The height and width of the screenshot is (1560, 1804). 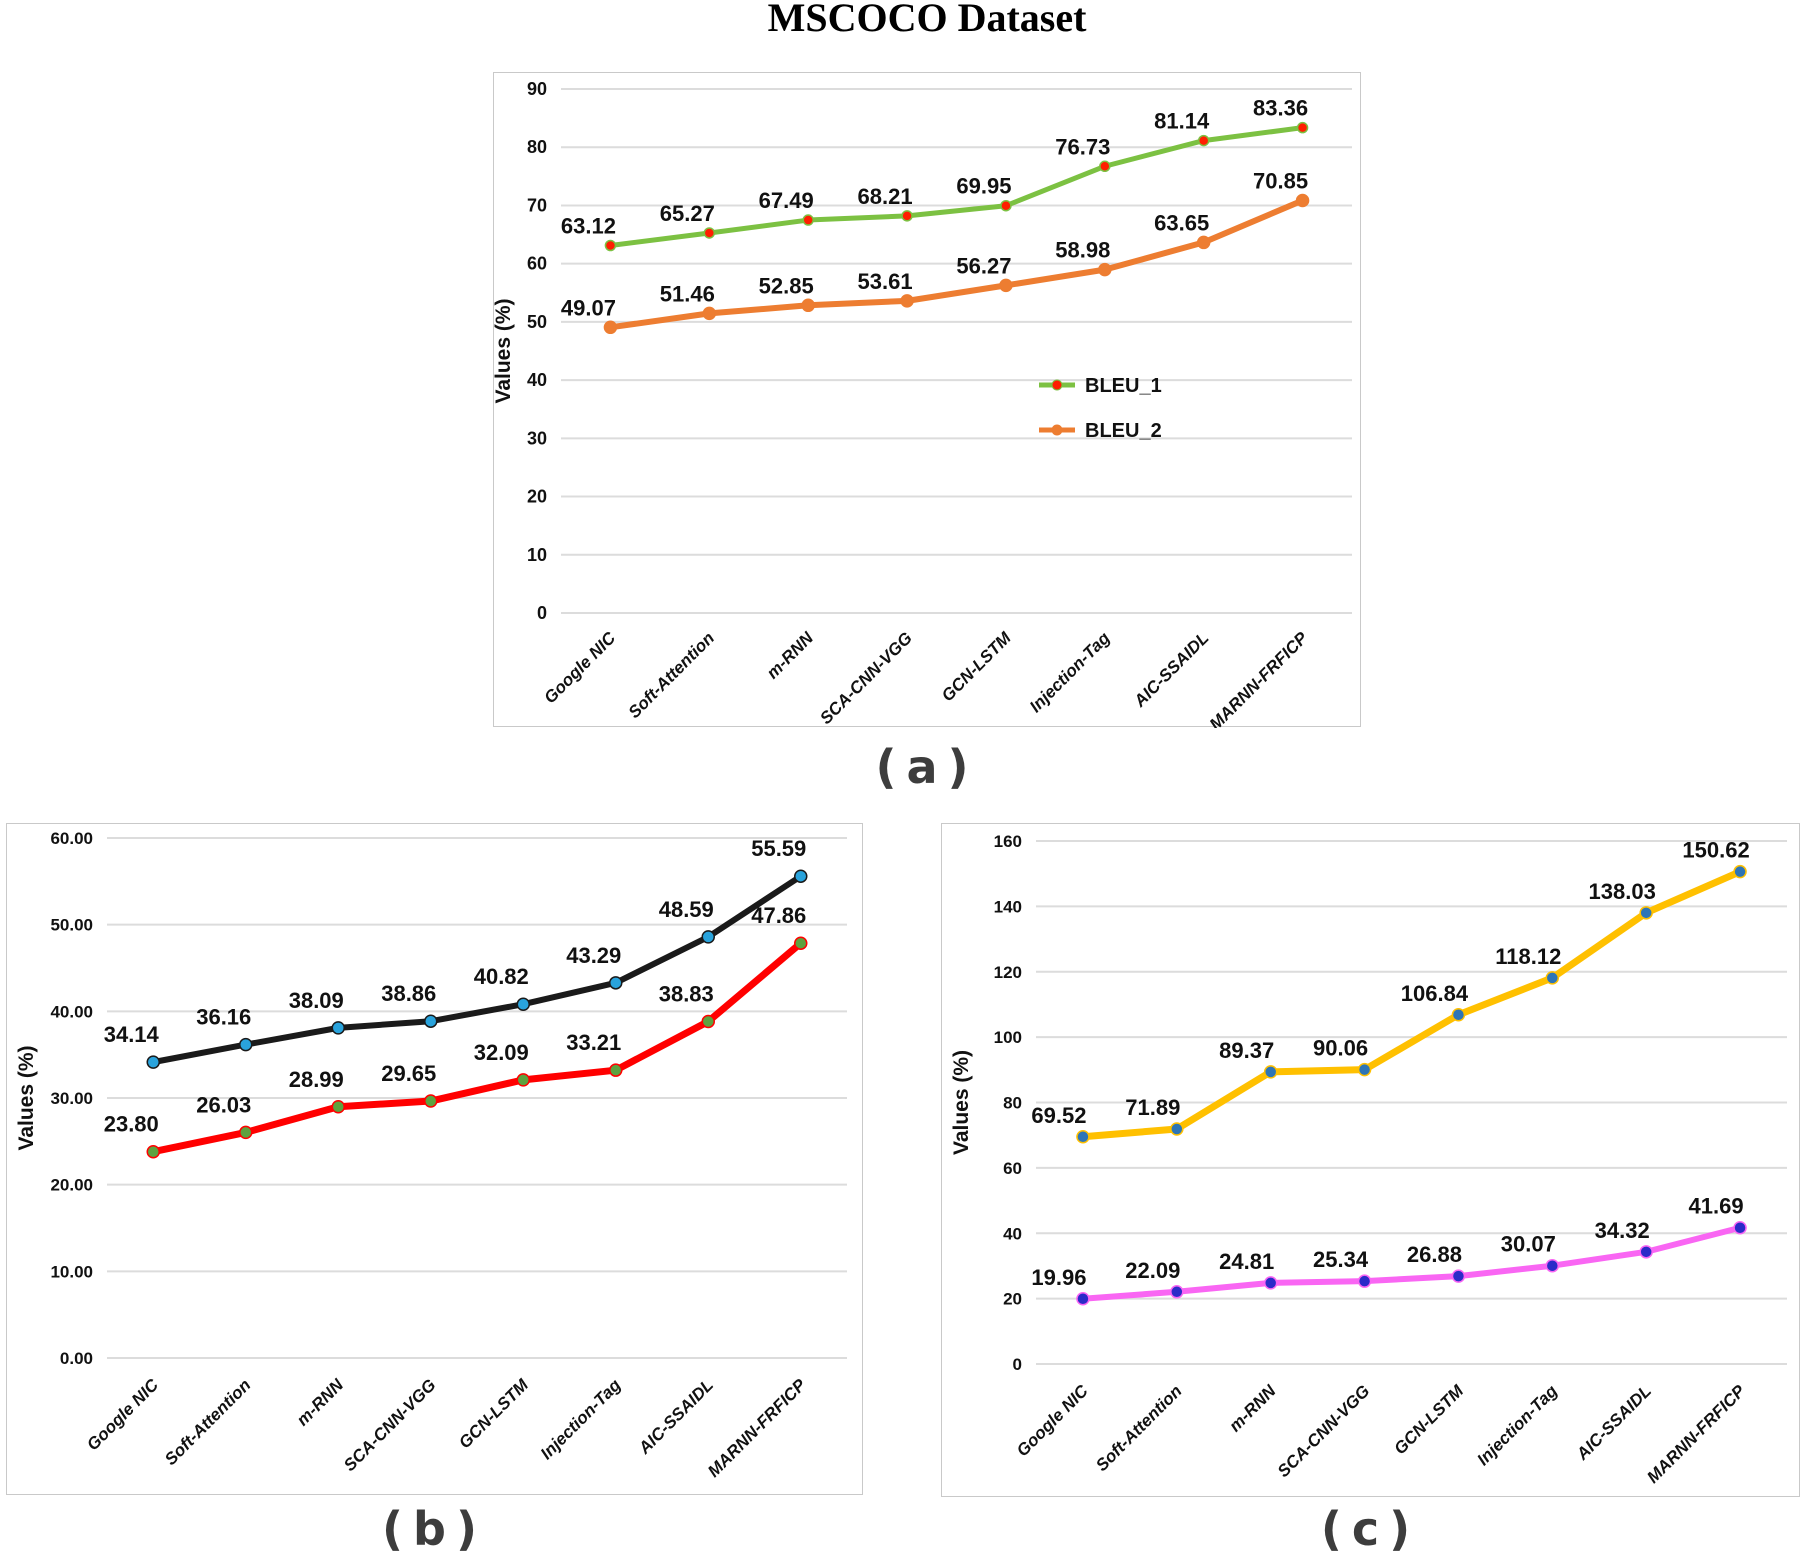 What do you see at coordinates (778, 848) in the screenshot?
I see `svg-text: 55.59` at bounding box center [778, 848].